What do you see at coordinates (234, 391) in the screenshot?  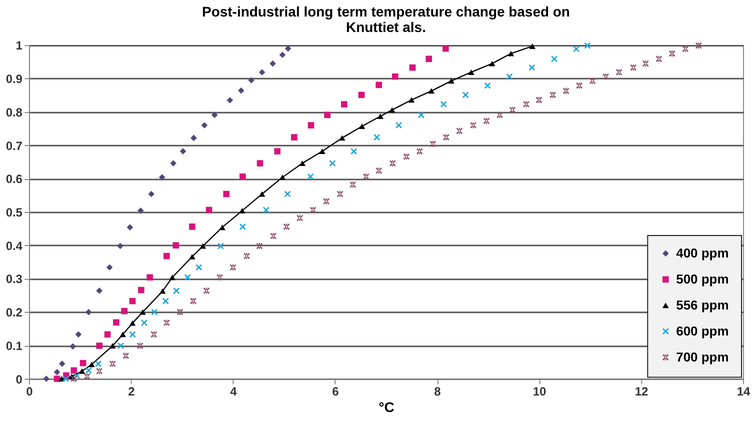 I see `x-tick-label: 4` at bounding box center [234, 391].